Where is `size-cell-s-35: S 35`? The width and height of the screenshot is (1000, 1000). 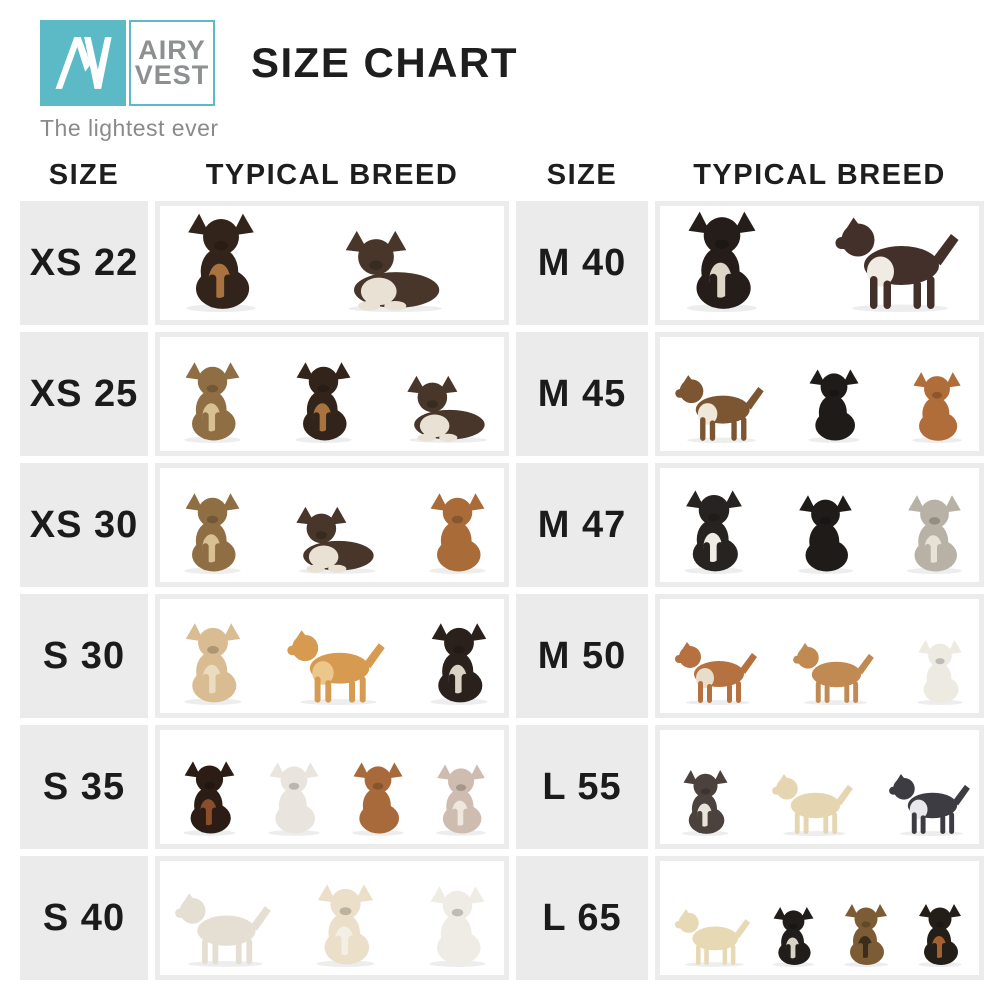 size-cell-s-35: S 35 is located at coordinates (84, 787).